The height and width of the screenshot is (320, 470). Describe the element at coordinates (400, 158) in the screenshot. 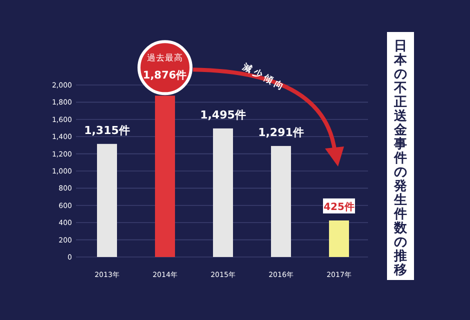

I see `chart-title: 日本の不正送金事件の発生件数の推移` at that location.